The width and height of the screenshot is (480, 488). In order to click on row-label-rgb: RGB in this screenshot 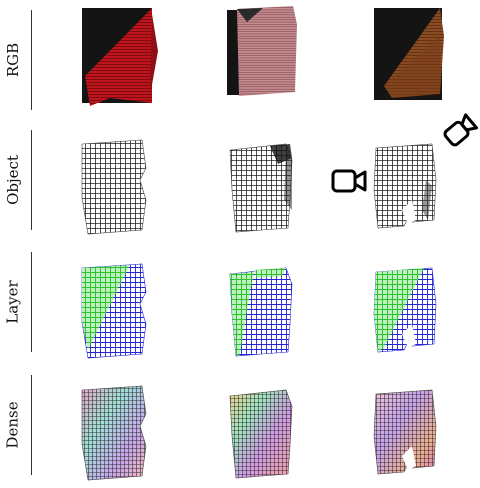, I will do `click(13, 60)`.